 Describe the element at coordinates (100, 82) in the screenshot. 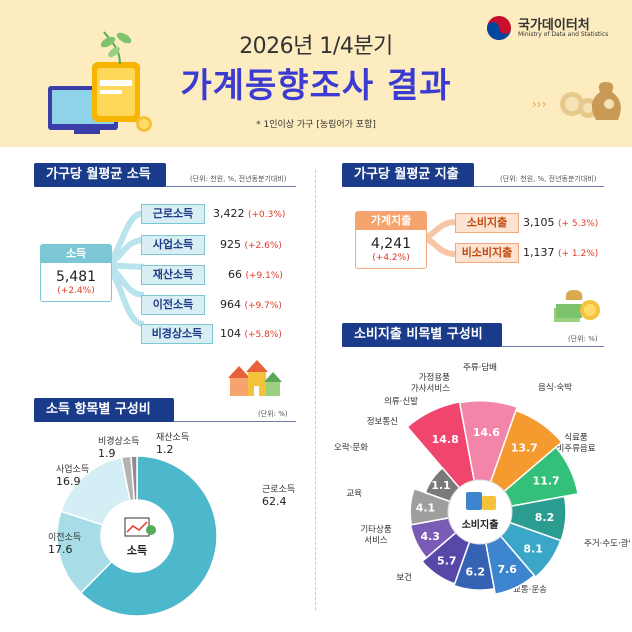

I see `finance-illustration` at that location.